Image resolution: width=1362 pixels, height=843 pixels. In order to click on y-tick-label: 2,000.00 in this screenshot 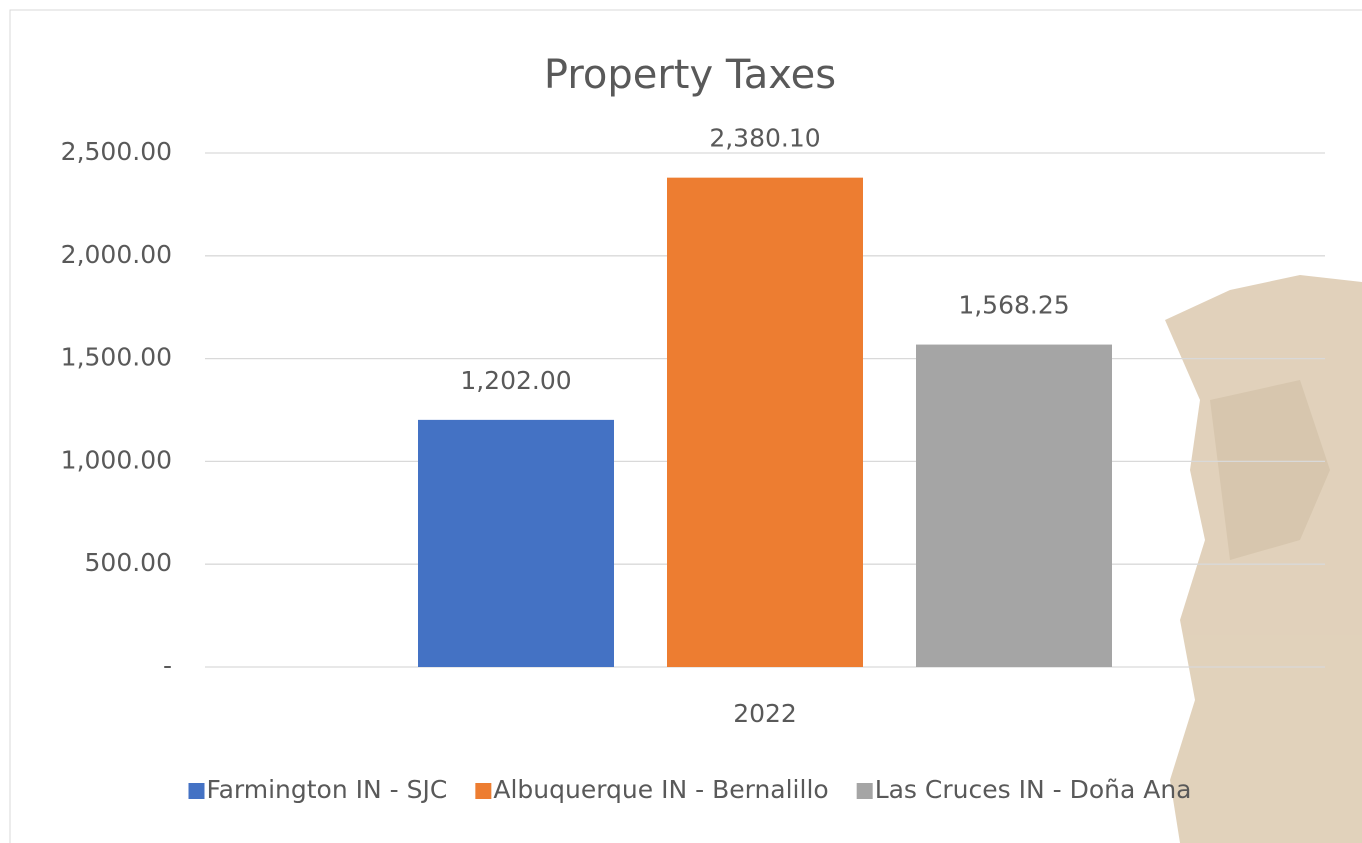, I will do `click(116, 254)`.